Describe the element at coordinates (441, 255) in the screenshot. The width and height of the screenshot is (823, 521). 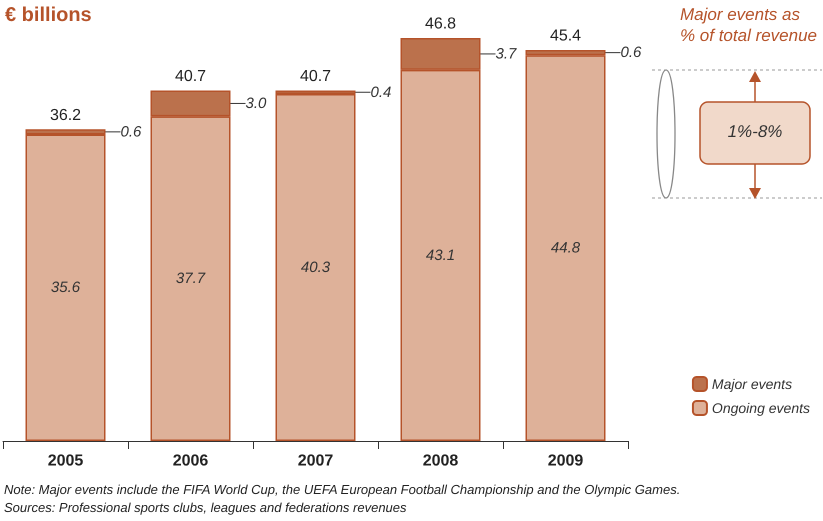
I see `data-label: 43.1` at that location.